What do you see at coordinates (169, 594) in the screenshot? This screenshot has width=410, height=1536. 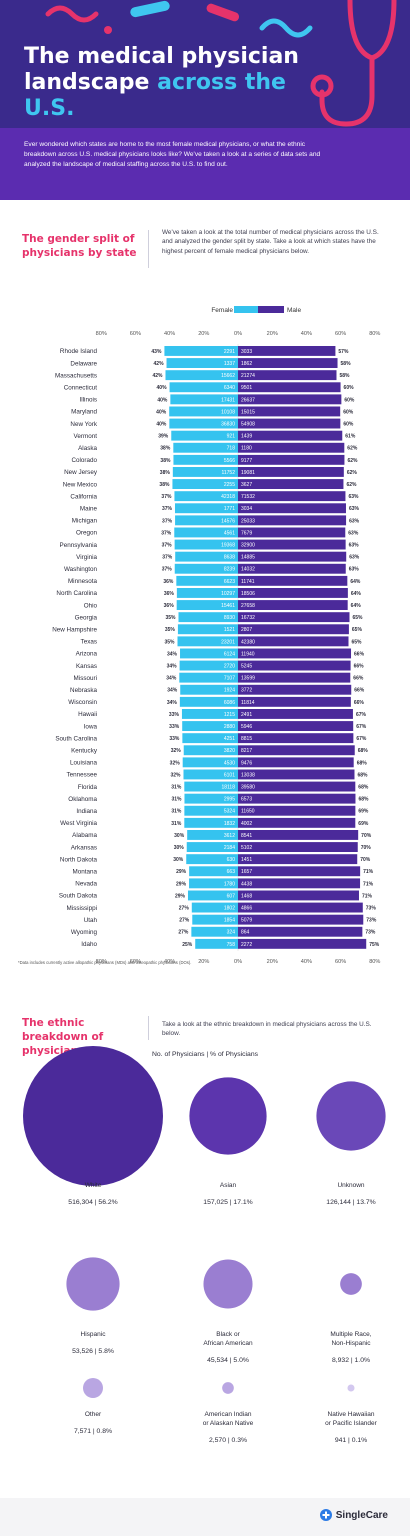 I see `female-percent-label: 36%` at bounding box center [169, 594].